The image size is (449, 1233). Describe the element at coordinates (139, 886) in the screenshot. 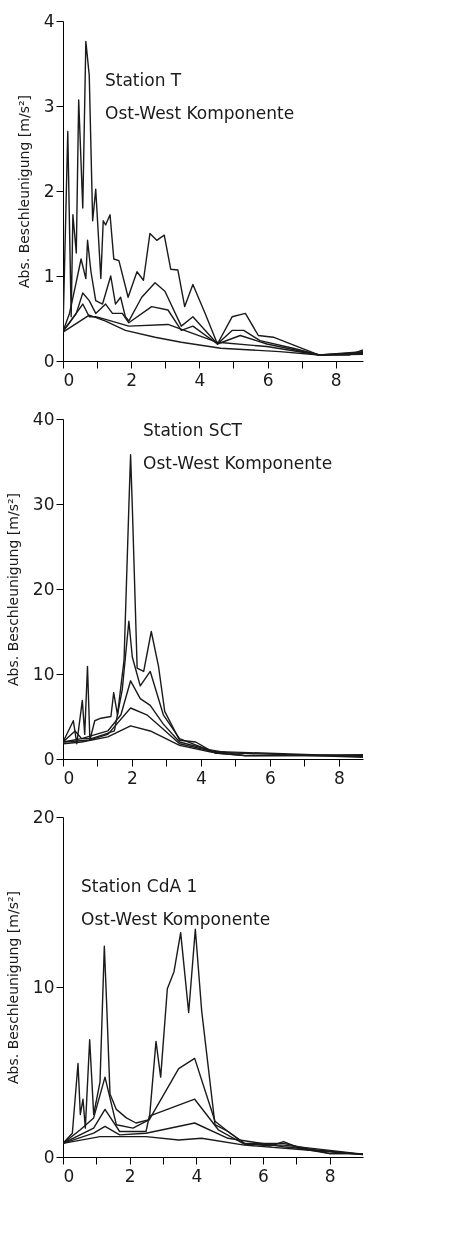

I see `annotation: Station CdA 1` at that location.